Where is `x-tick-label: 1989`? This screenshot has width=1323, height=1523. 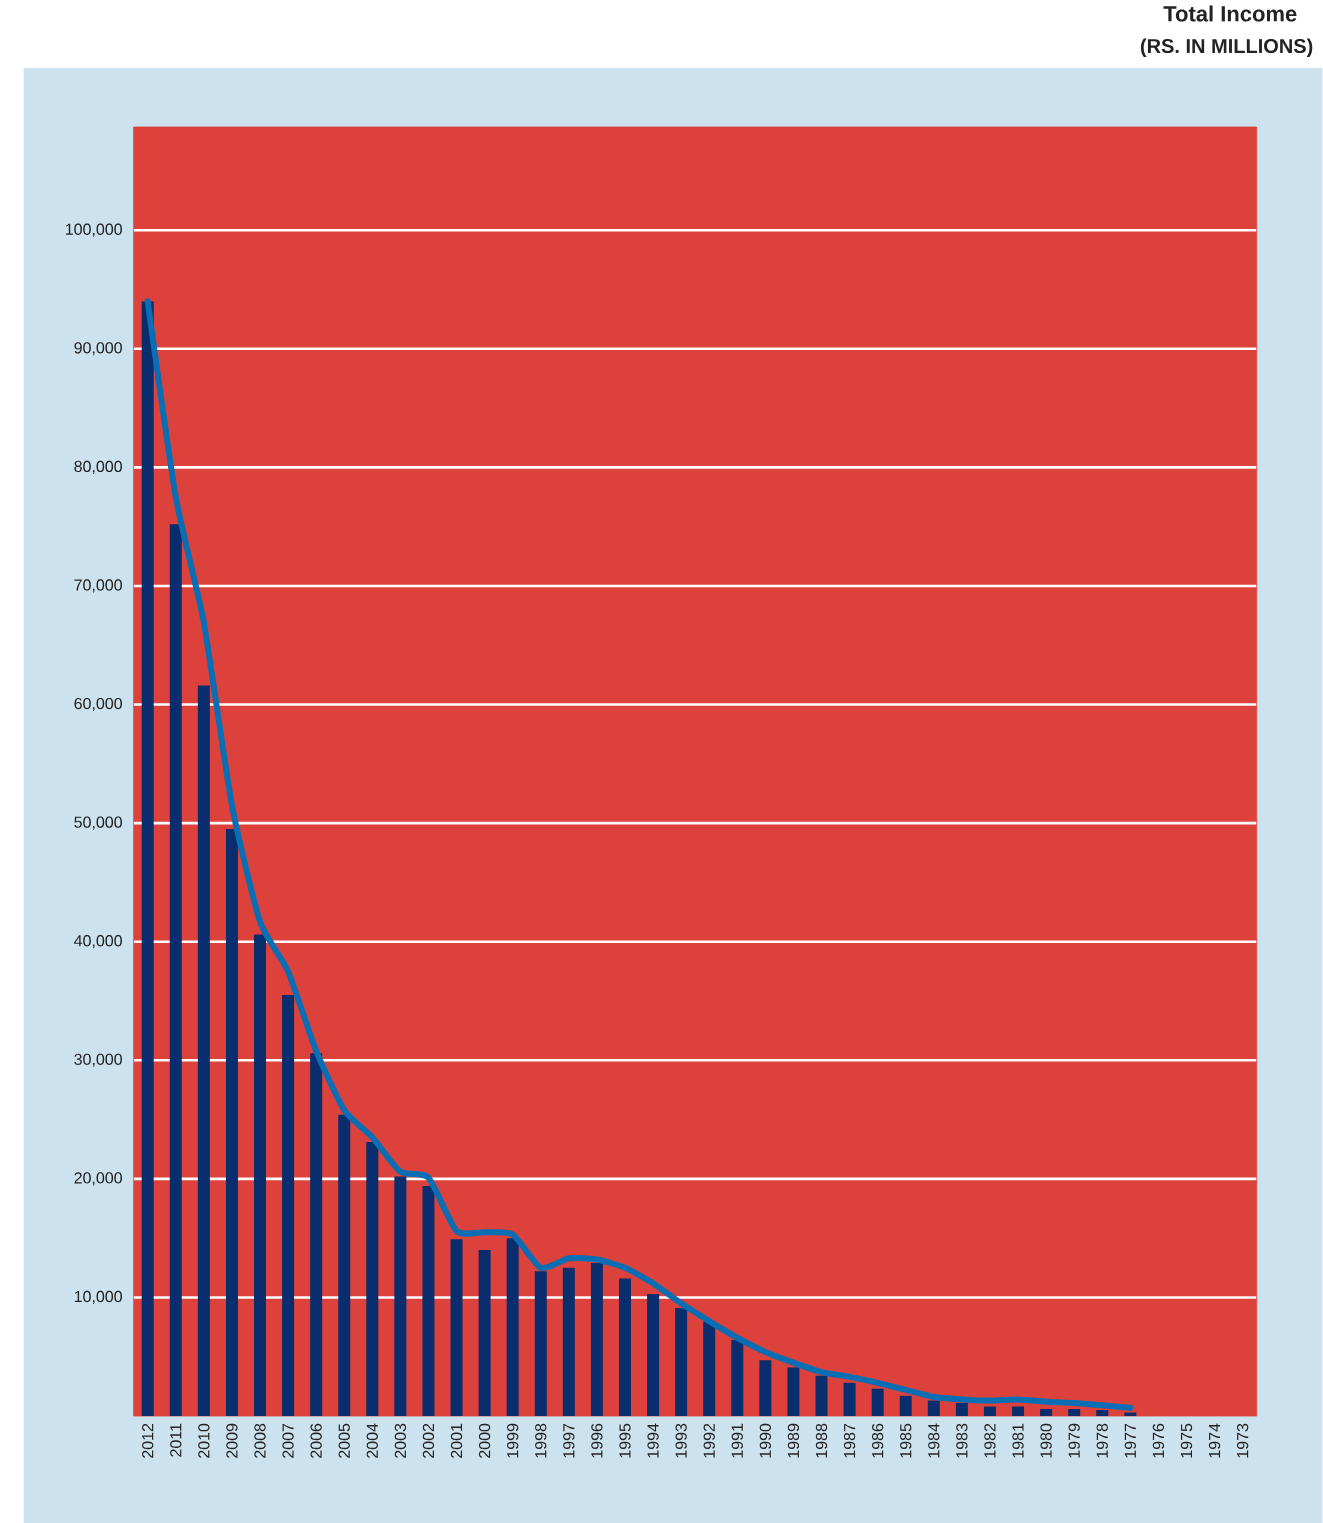
x-tick-label: 1989 is located at coordinates (793, 1440).